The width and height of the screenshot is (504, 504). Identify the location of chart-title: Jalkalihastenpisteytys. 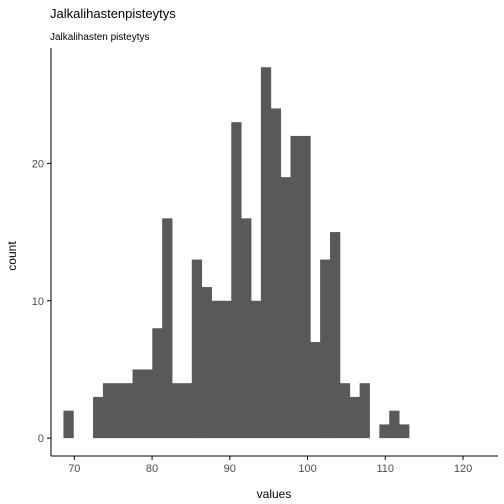
(113, 13).